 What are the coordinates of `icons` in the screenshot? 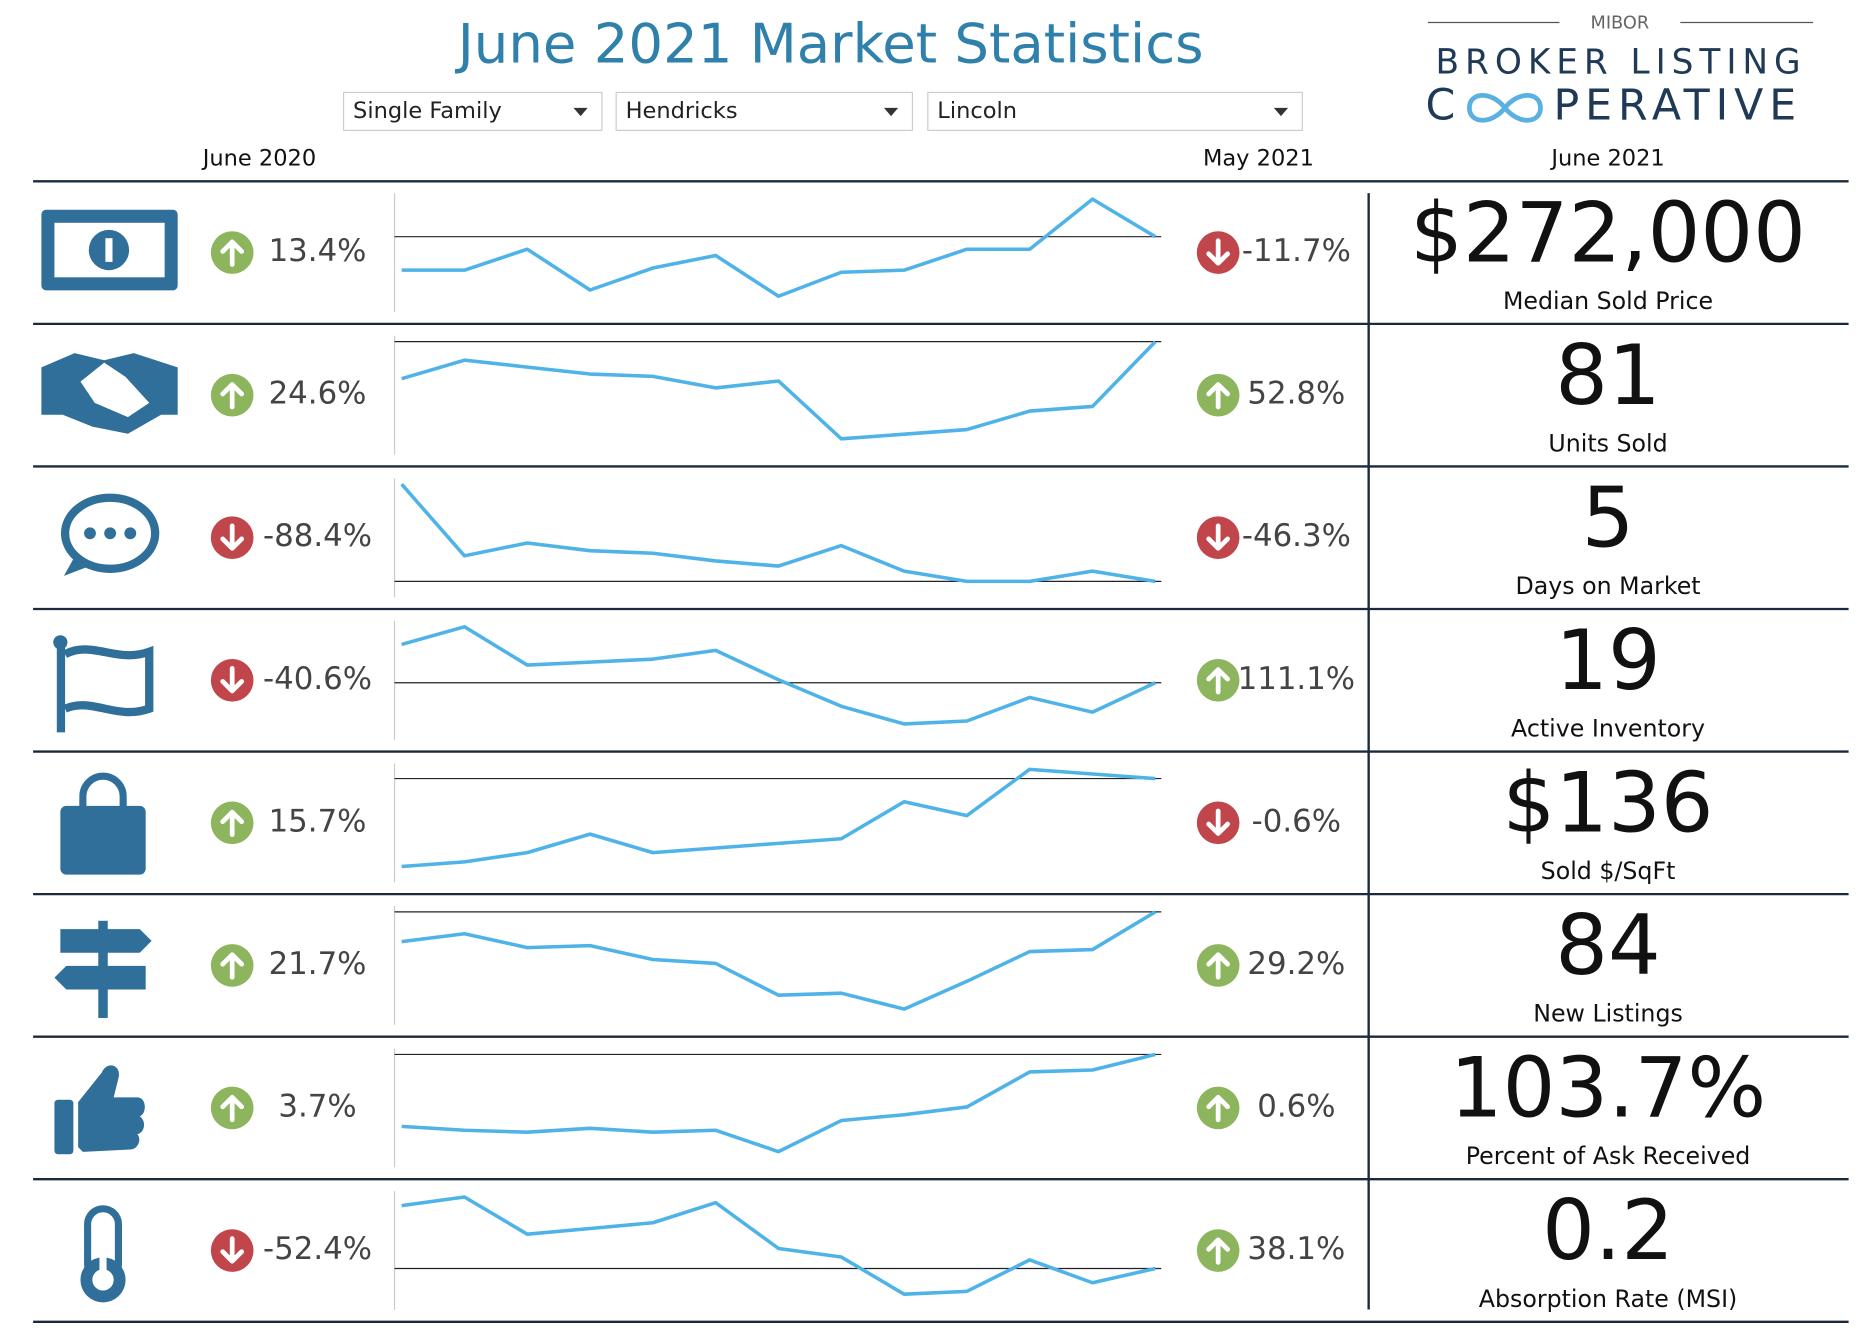 It's located at (109, 756).